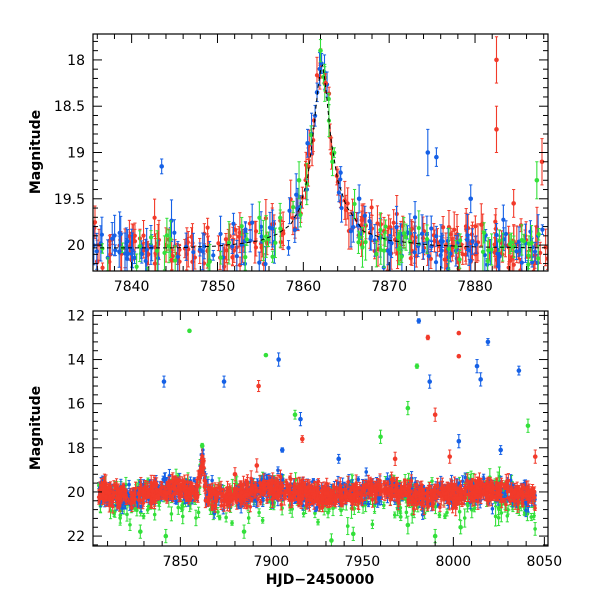  I want to click on x-tick-label: 7860, so click(304, 287).